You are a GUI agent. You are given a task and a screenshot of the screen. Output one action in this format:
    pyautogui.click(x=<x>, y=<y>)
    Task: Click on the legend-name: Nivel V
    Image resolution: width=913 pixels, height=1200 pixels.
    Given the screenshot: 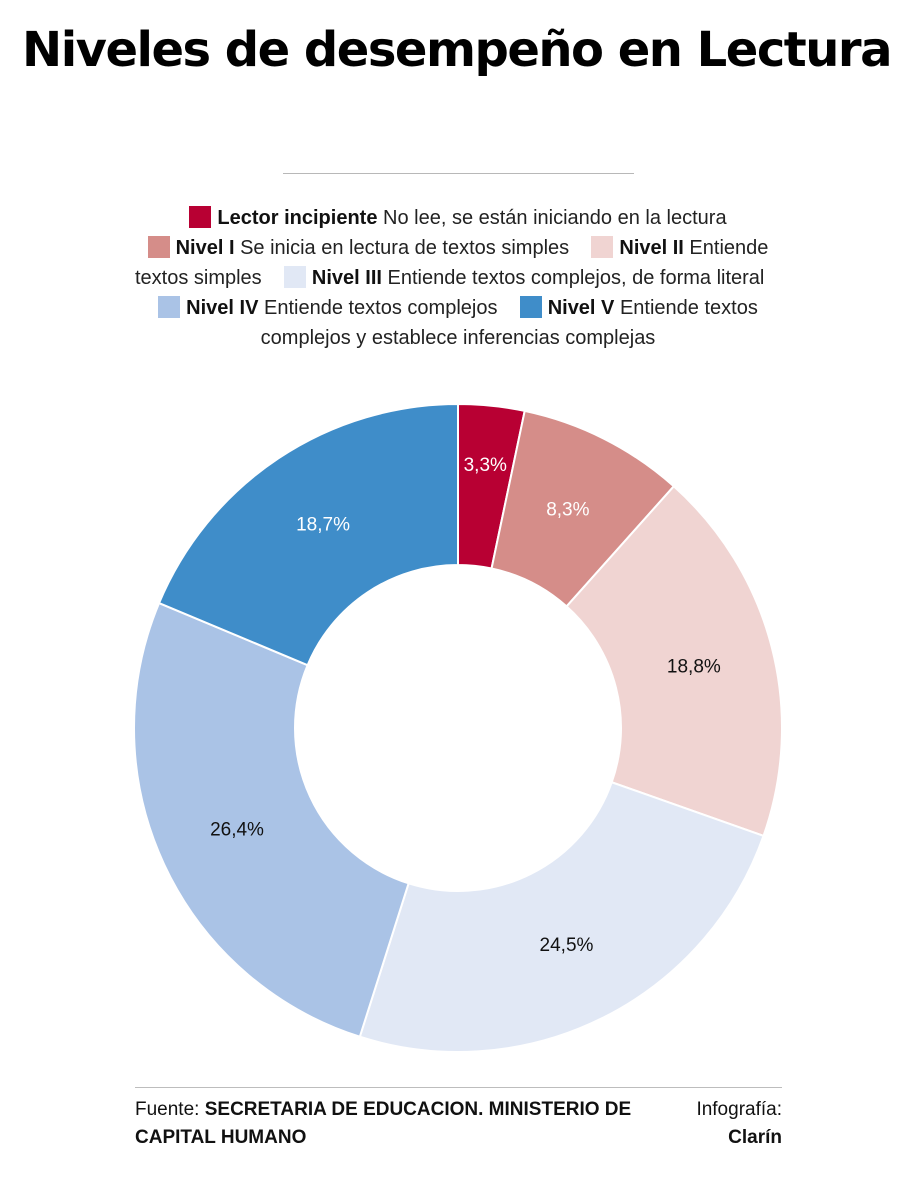 What is the action you would take?
    pyautogui.click(x=581, y=308)
    